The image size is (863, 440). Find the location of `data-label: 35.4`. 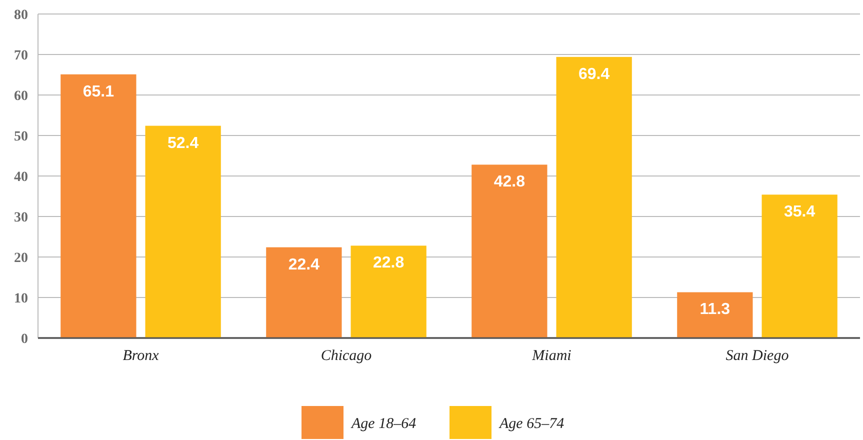

data-label: 35.4 is located at coordinates (800, 212).